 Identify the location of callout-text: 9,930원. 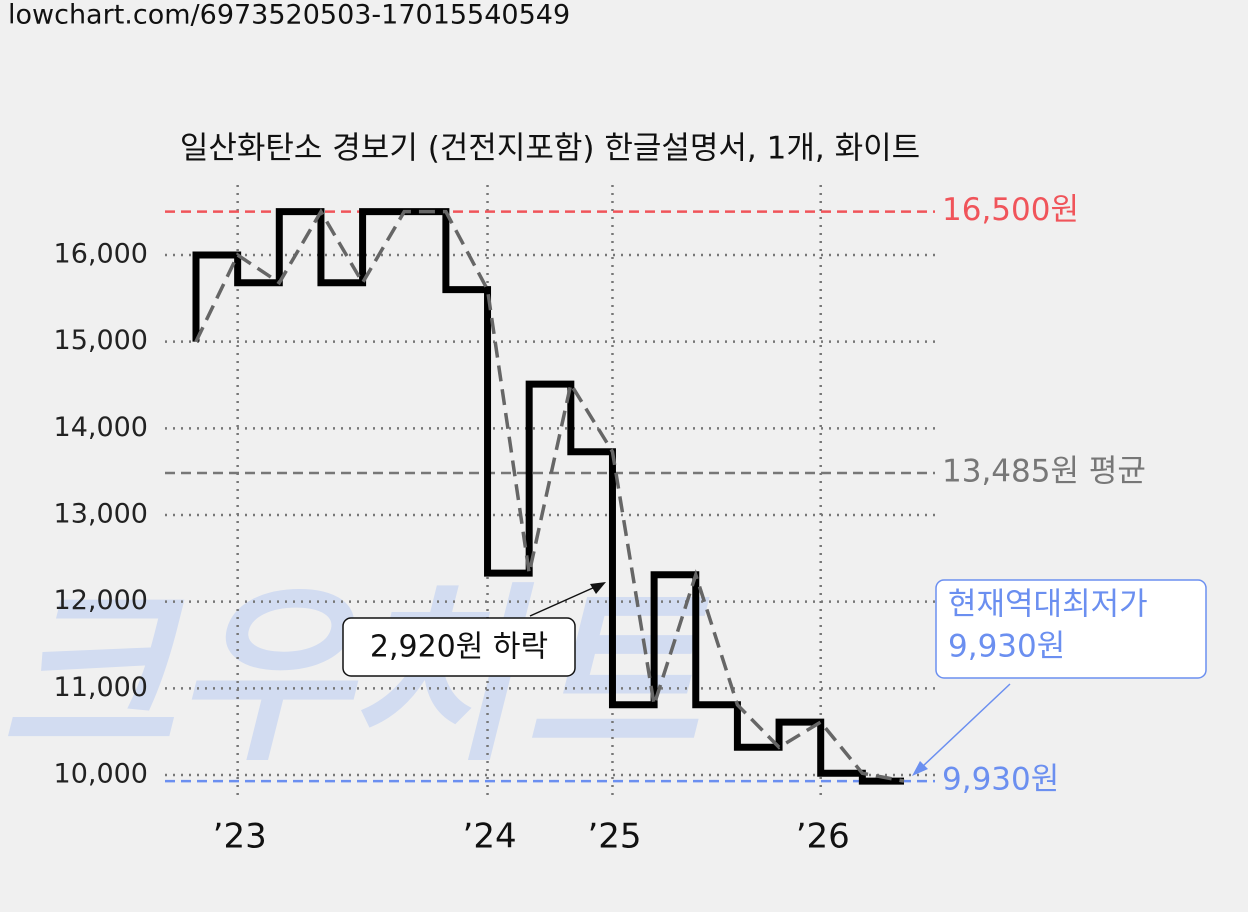
(1006, 647).